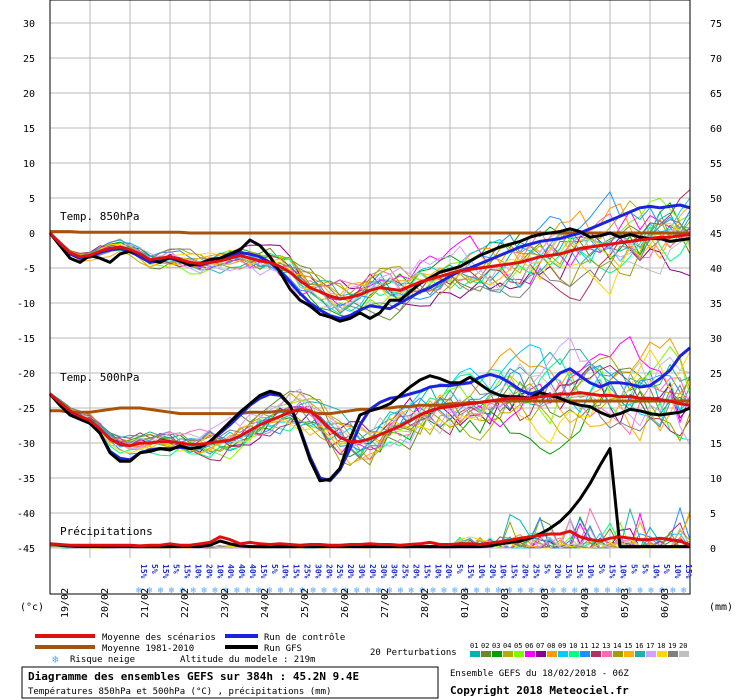 Image resolution: width=740 pixels, height=700 pixels. What do you see at coordinates (305, 603) in the screenshot?
I see `day-label: 25/02` at bounding box center [305, 603].